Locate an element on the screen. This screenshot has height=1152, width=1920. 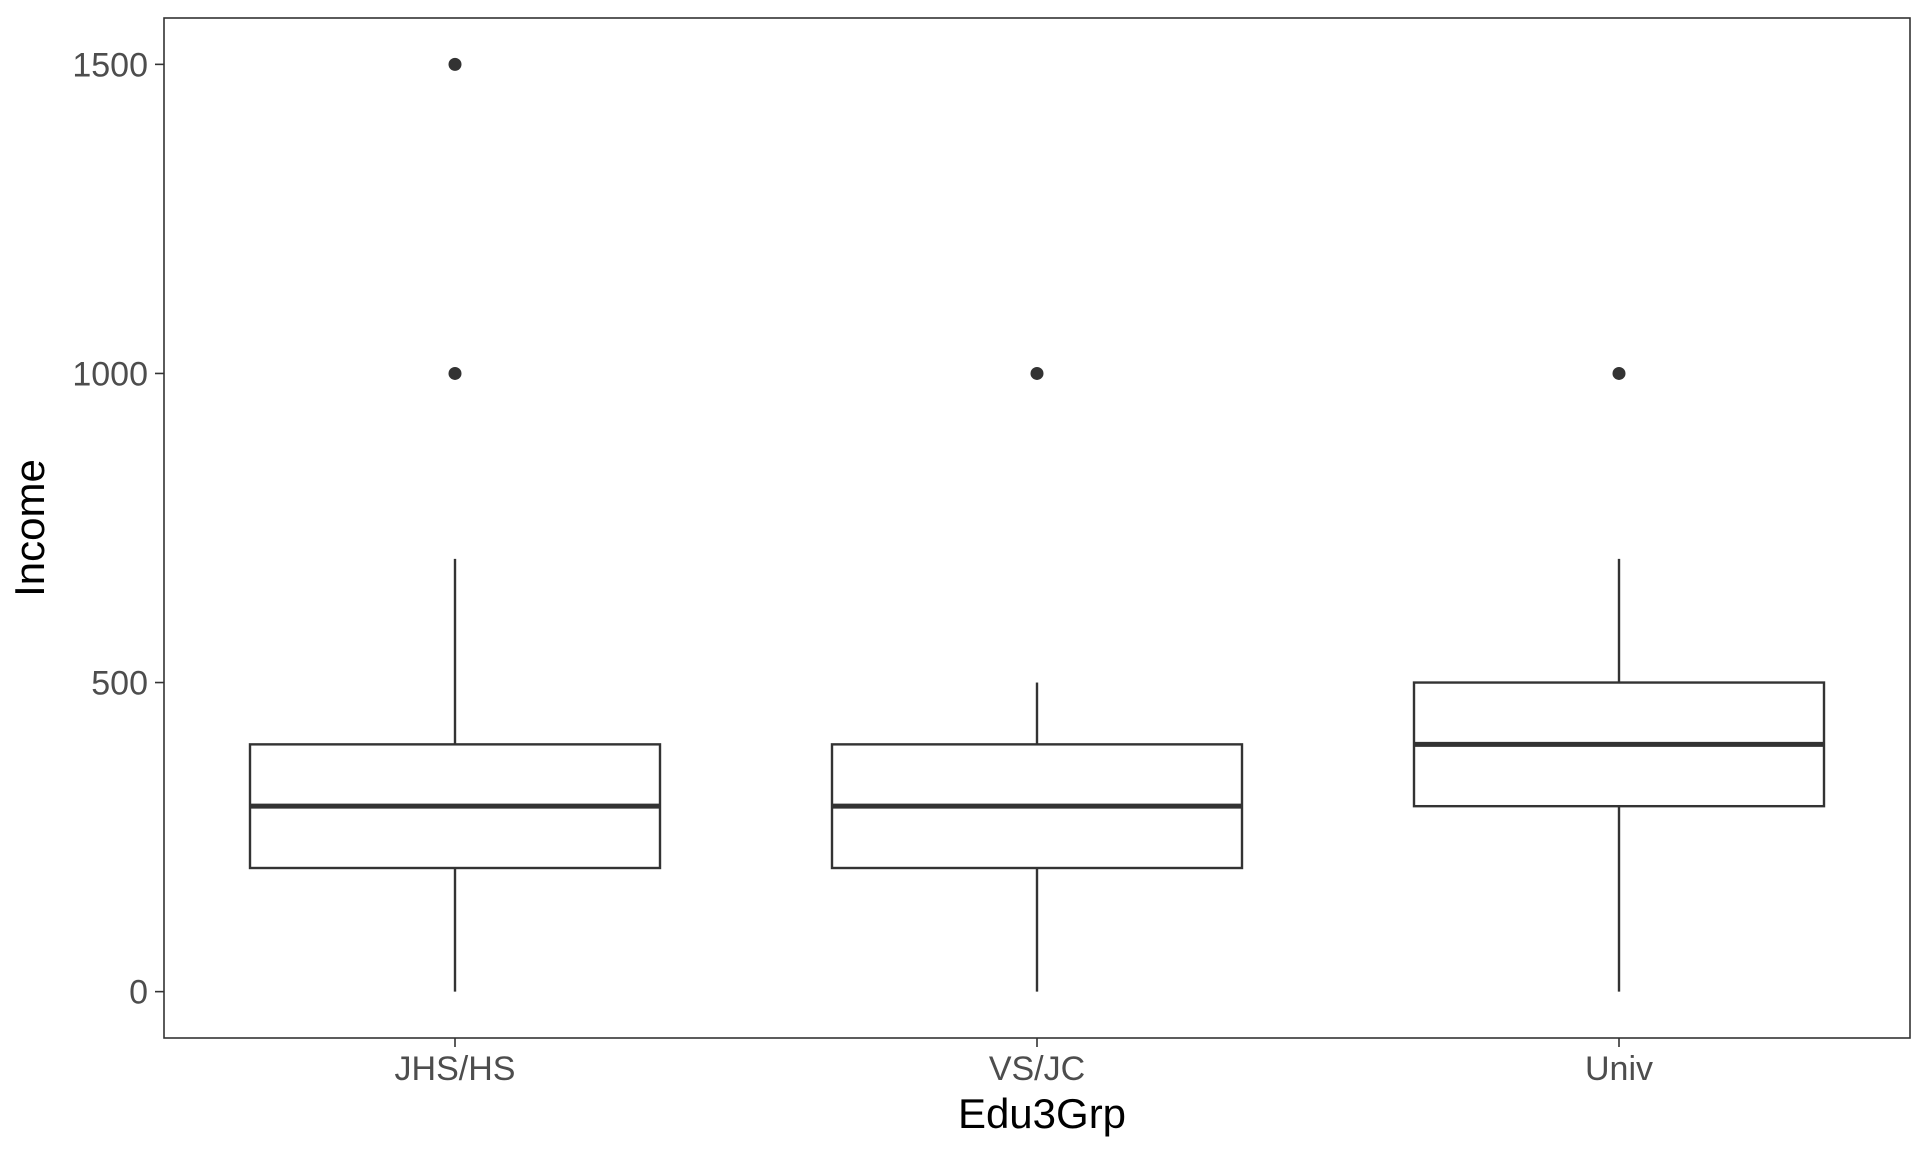
x-axis-title: Edu3Grp is located at coordinates (1042, 1113).